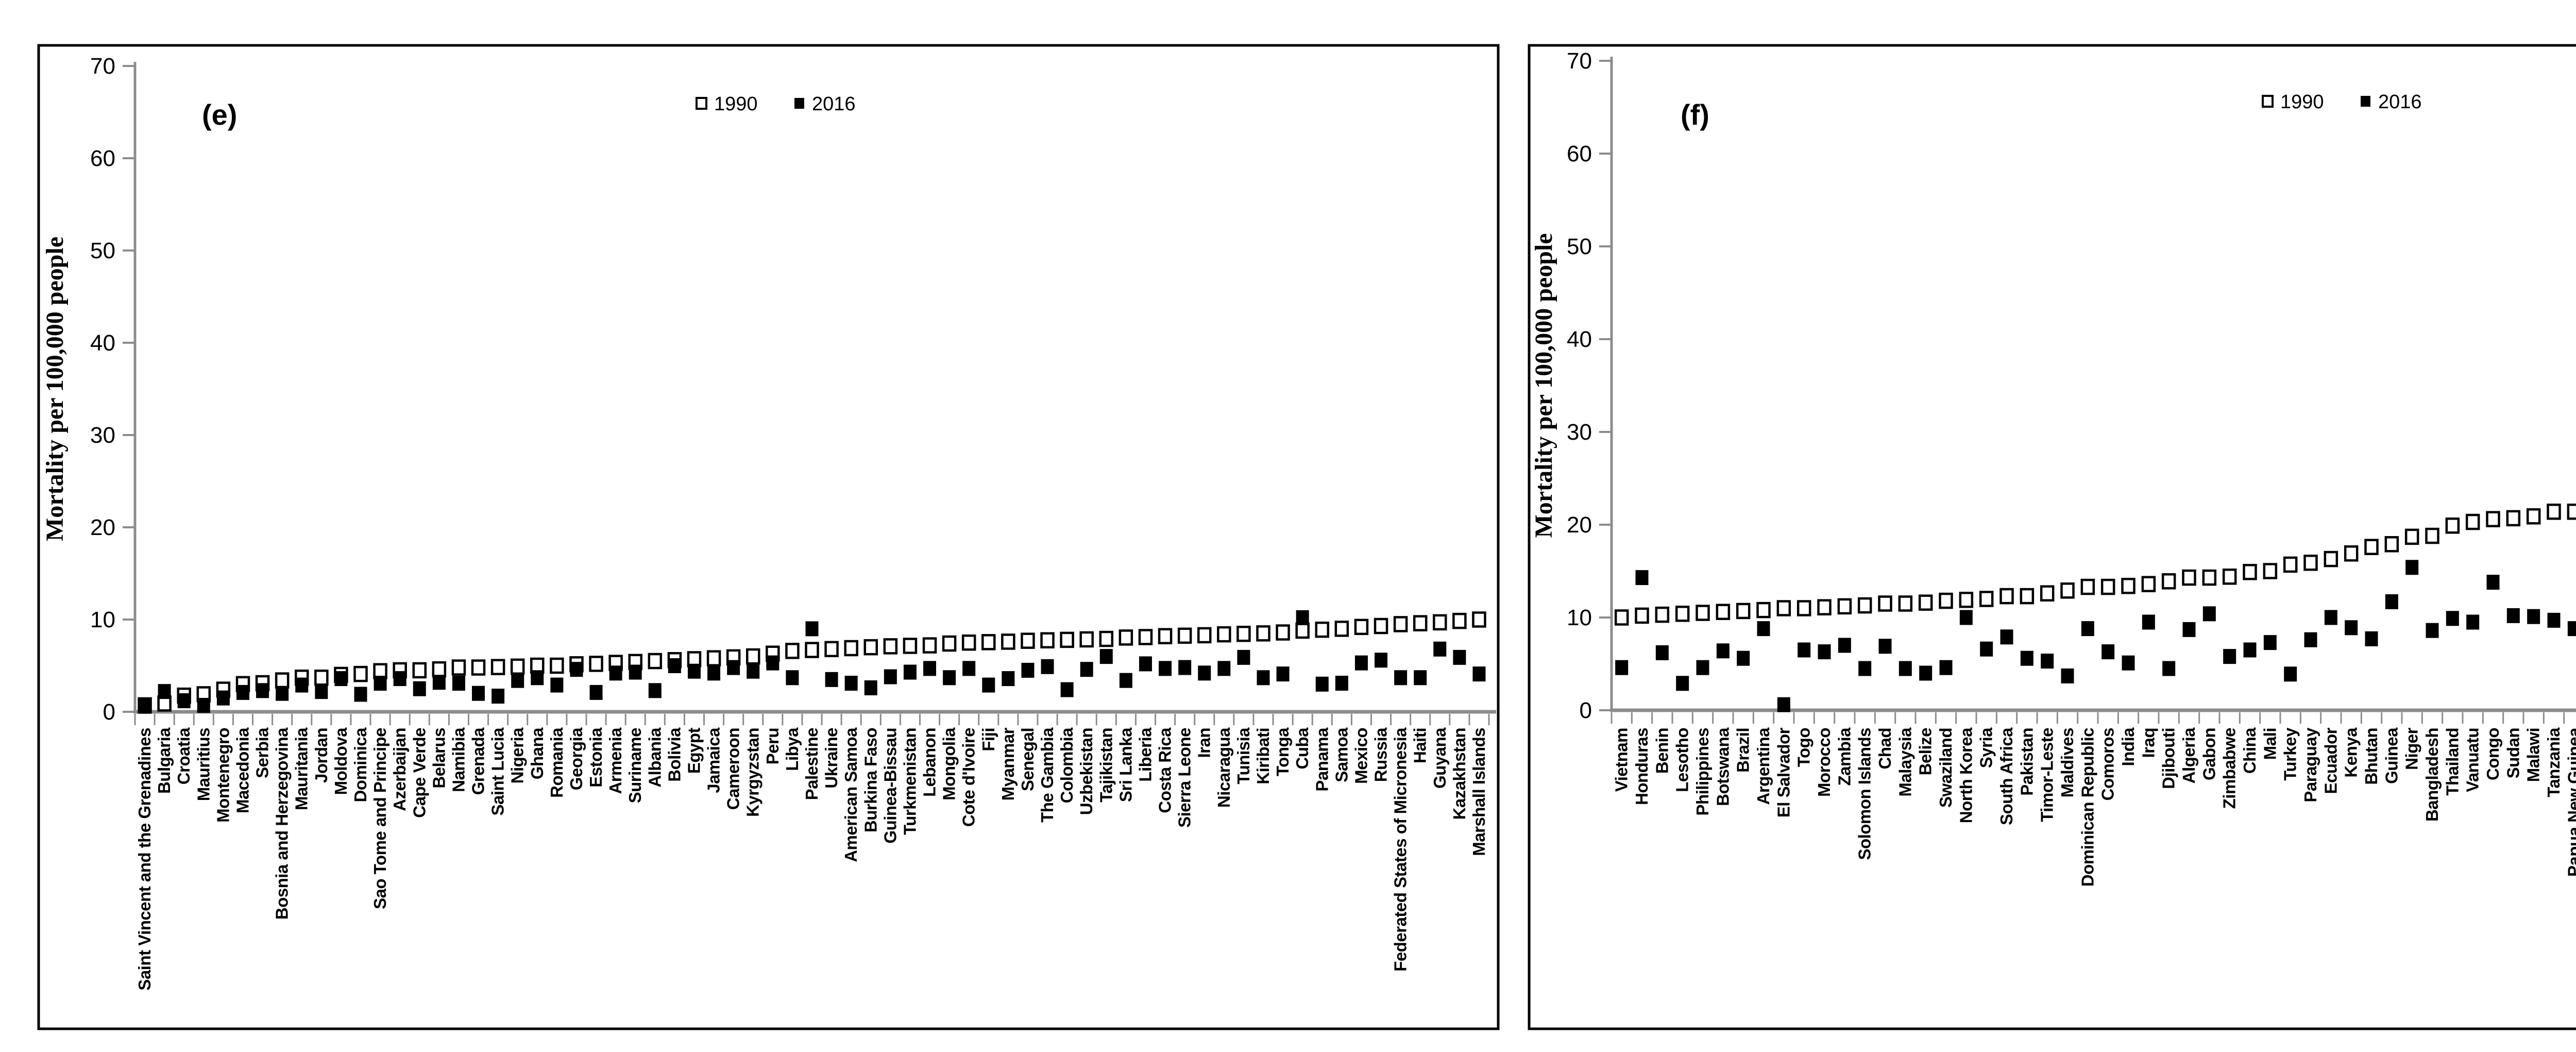  I want to click on x-category-label: Belarus, so click(438, 758).